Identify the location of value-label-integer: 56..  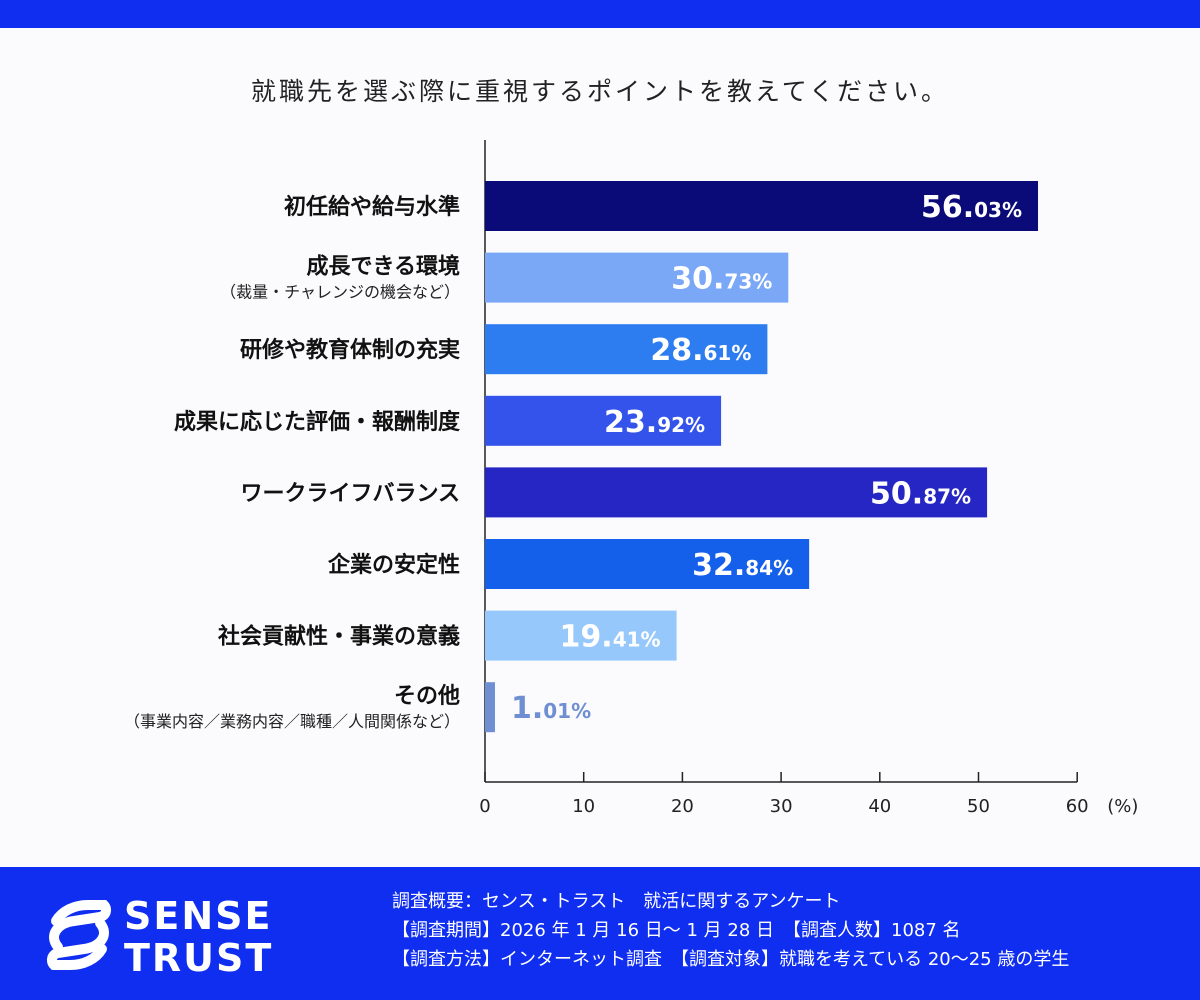
(947, 207).